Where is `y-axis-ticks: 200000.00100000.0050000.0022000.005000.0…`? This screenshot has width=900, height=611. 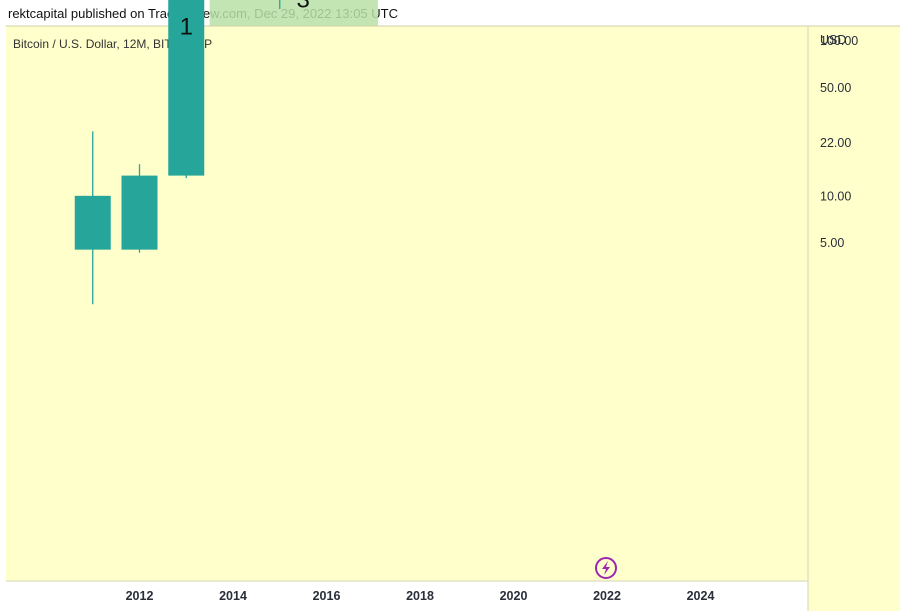
y-axis-ticks: 200000.00100000.0050000.0022000.005000.0… is located at coordinates (839, 142).